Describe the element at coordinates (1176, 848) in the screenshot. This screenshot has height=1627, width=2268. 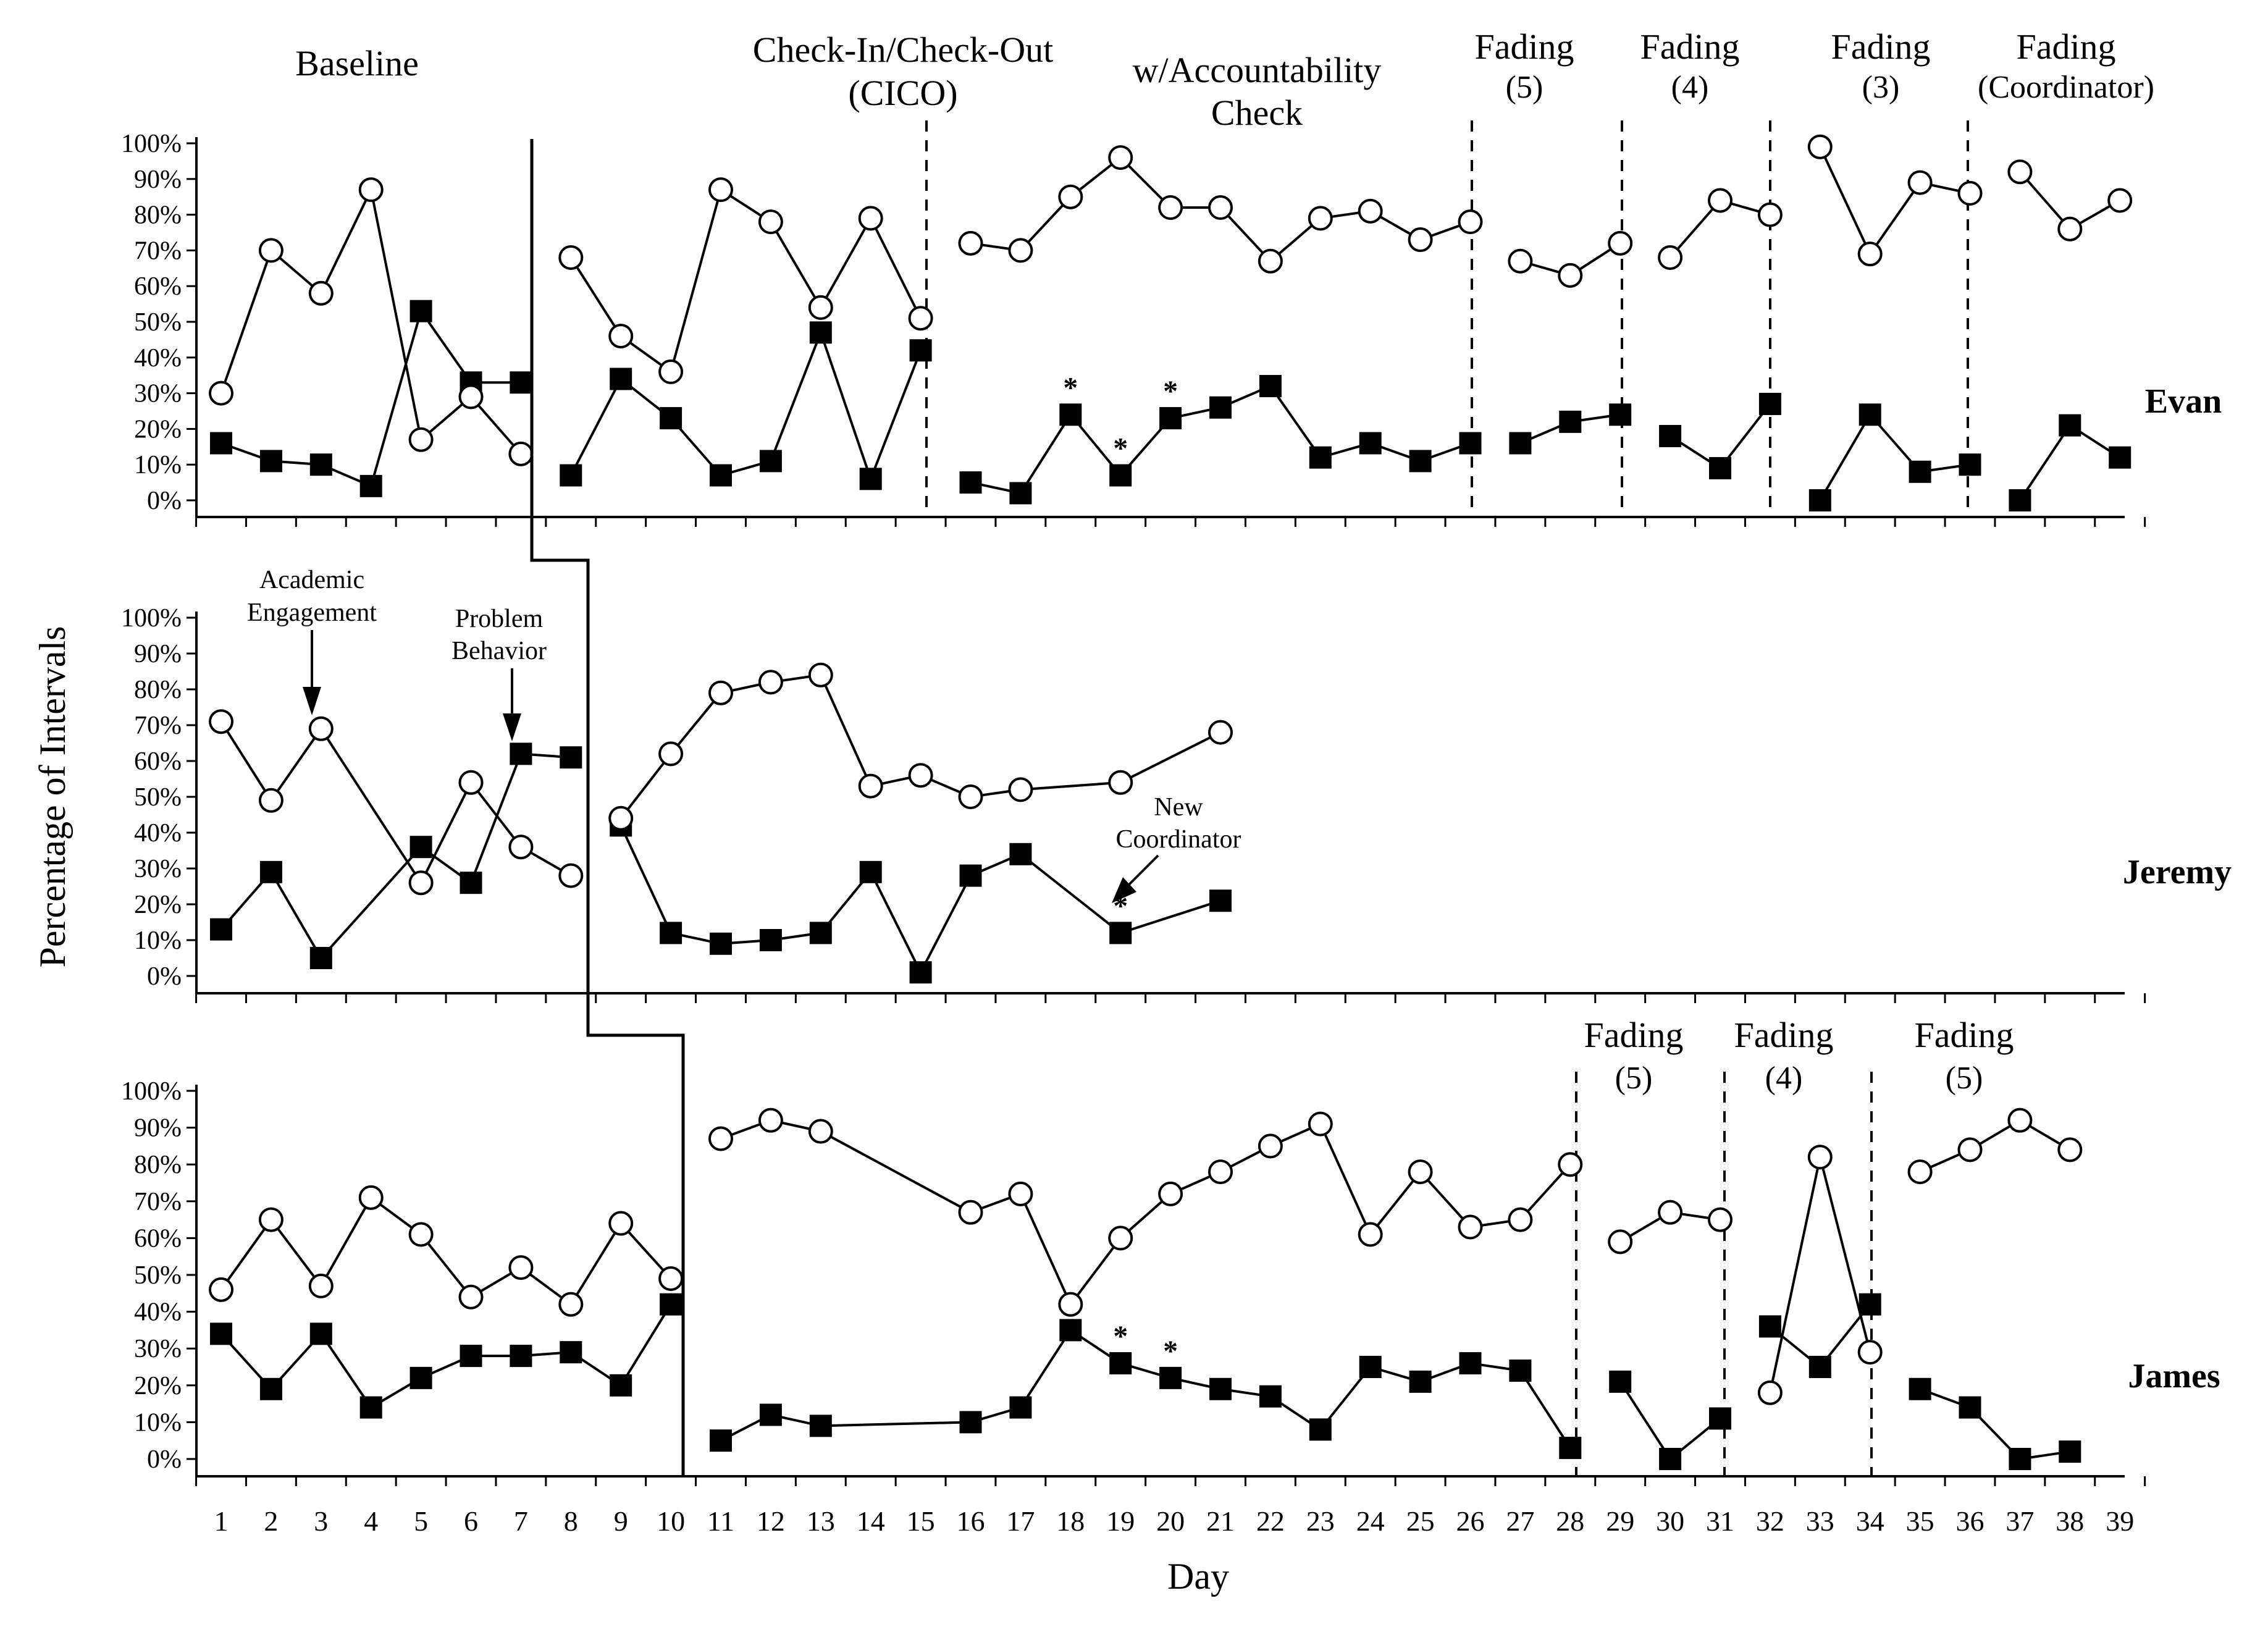
I see `annotation-new-coordinator: New Coordinator` at that location.